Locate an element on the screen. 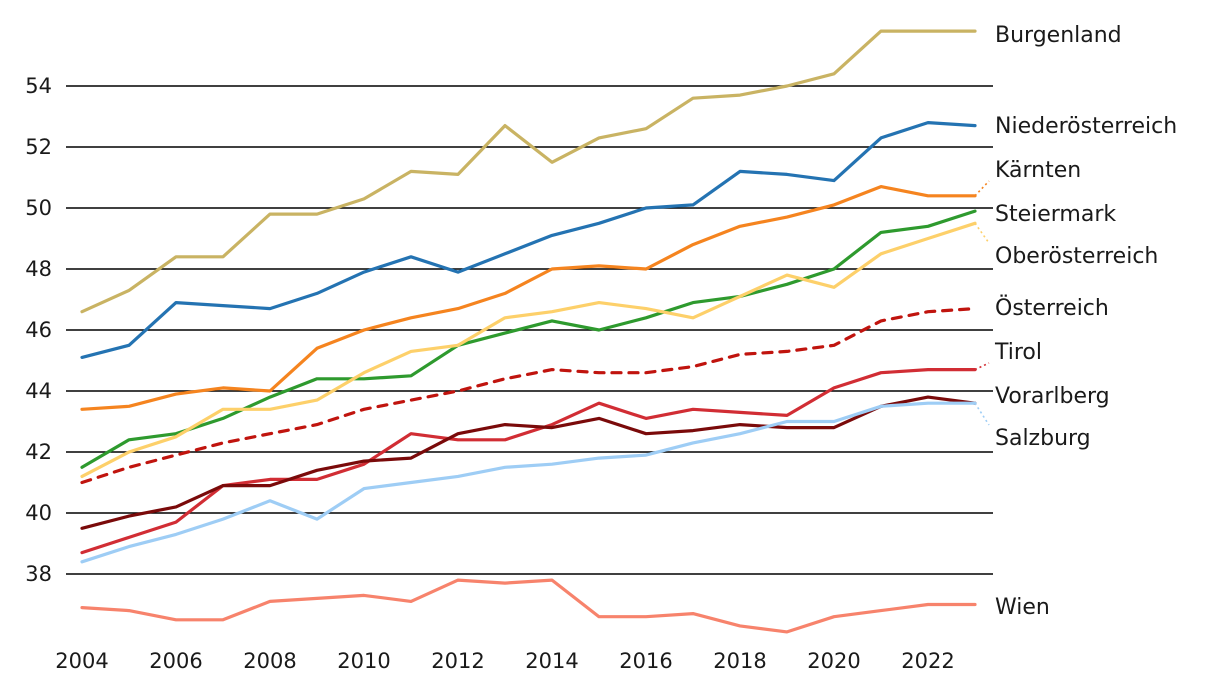  y-tick-label: 52 is located at coordinates (38, 147).